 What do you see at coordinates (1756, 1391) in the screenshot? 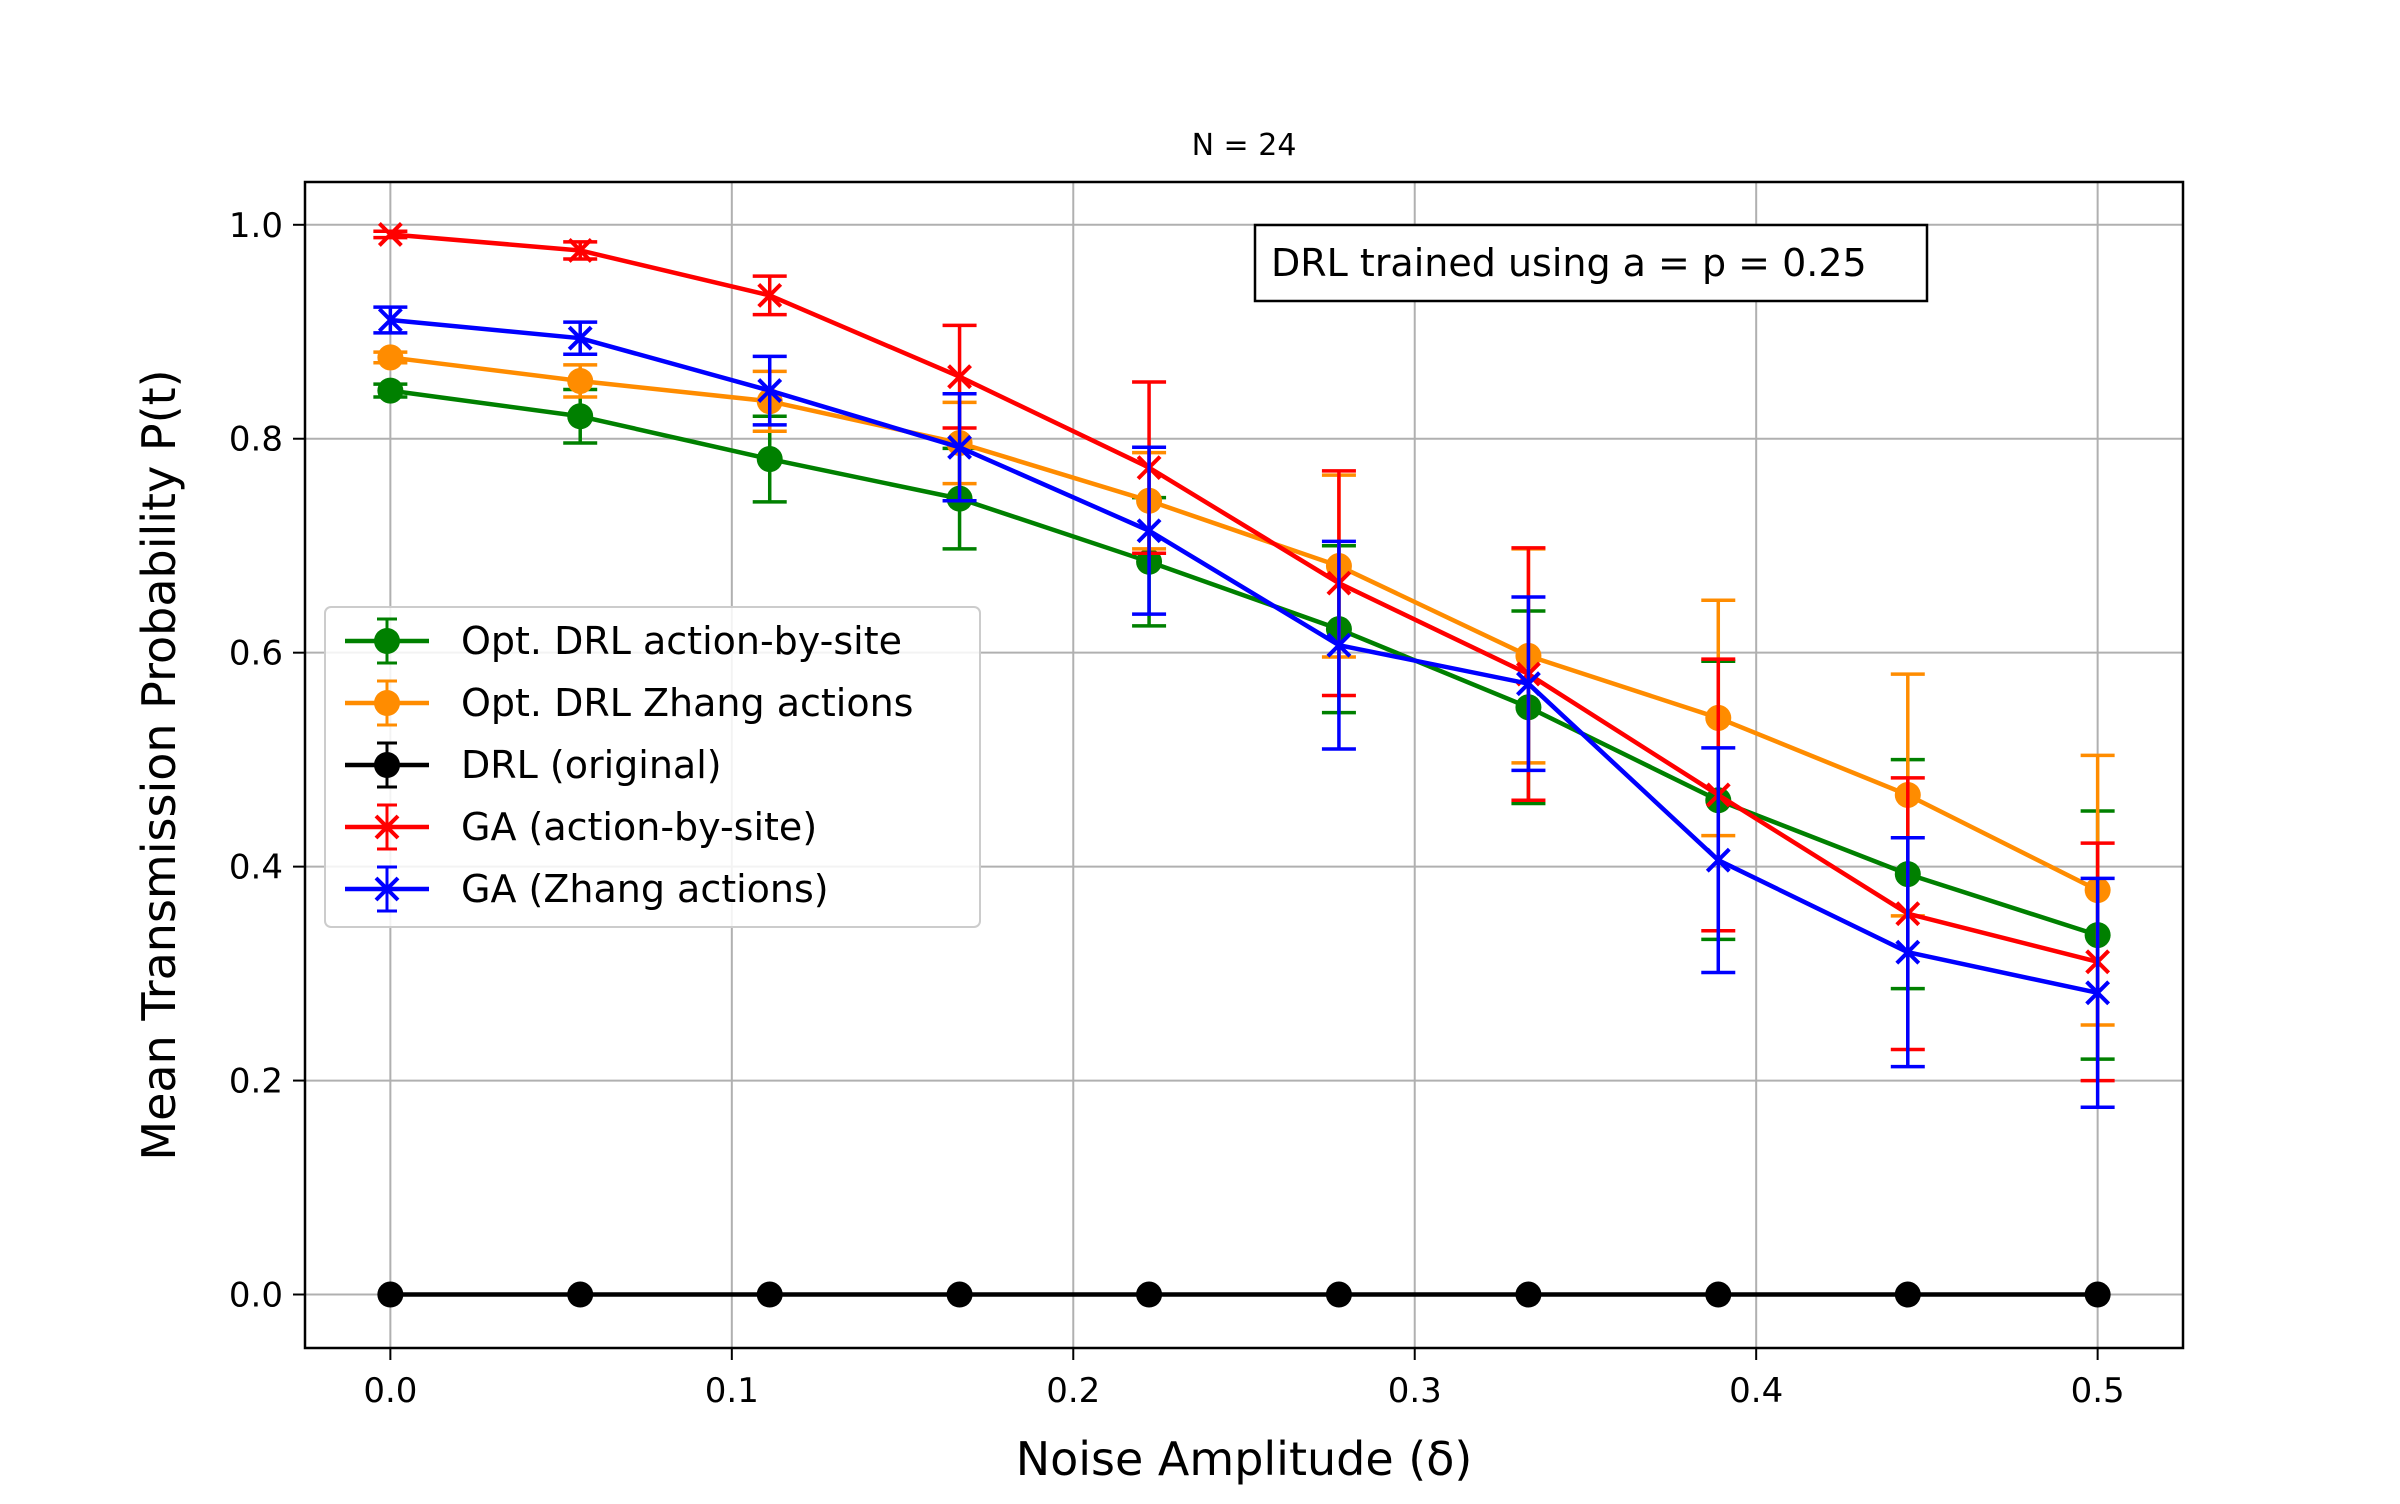
I see `x-tick-label: 0.4` at bounding box center [1756, 1391].